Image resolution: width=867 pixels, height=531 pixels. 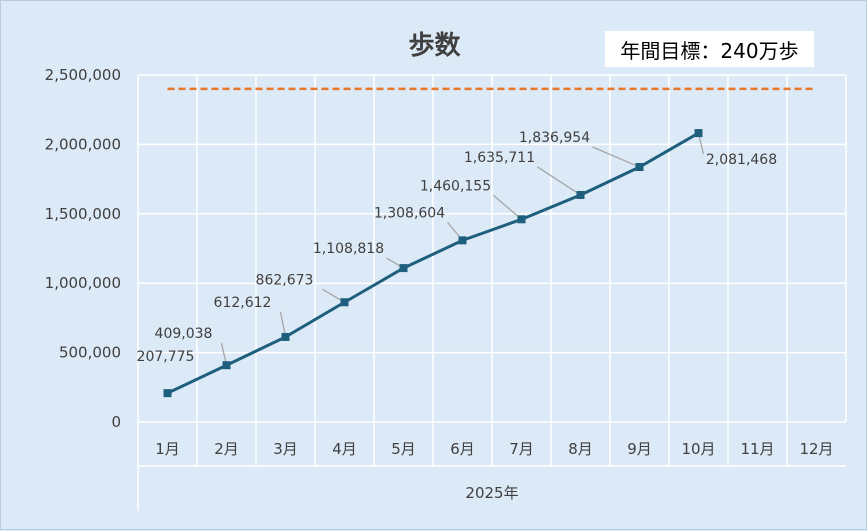 I want to click on x-tick-label: 5月, so click(x=403, y=449).